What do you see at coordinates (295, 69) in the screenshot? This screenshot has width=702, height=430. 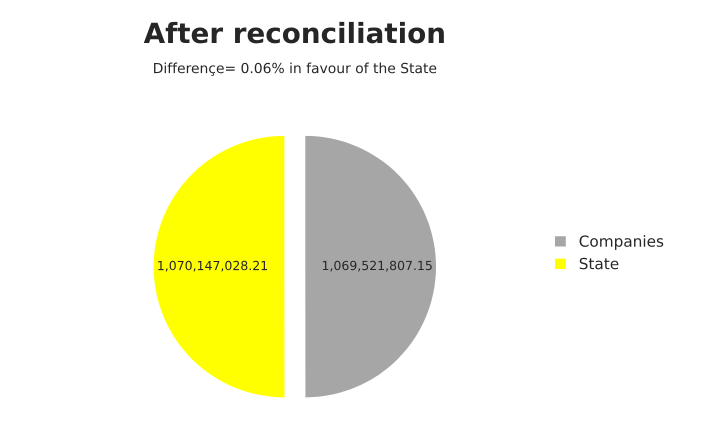 I see `chart-subtitle: Differençe= 0.06% in favour of the State` at bounding box center [295, 69].